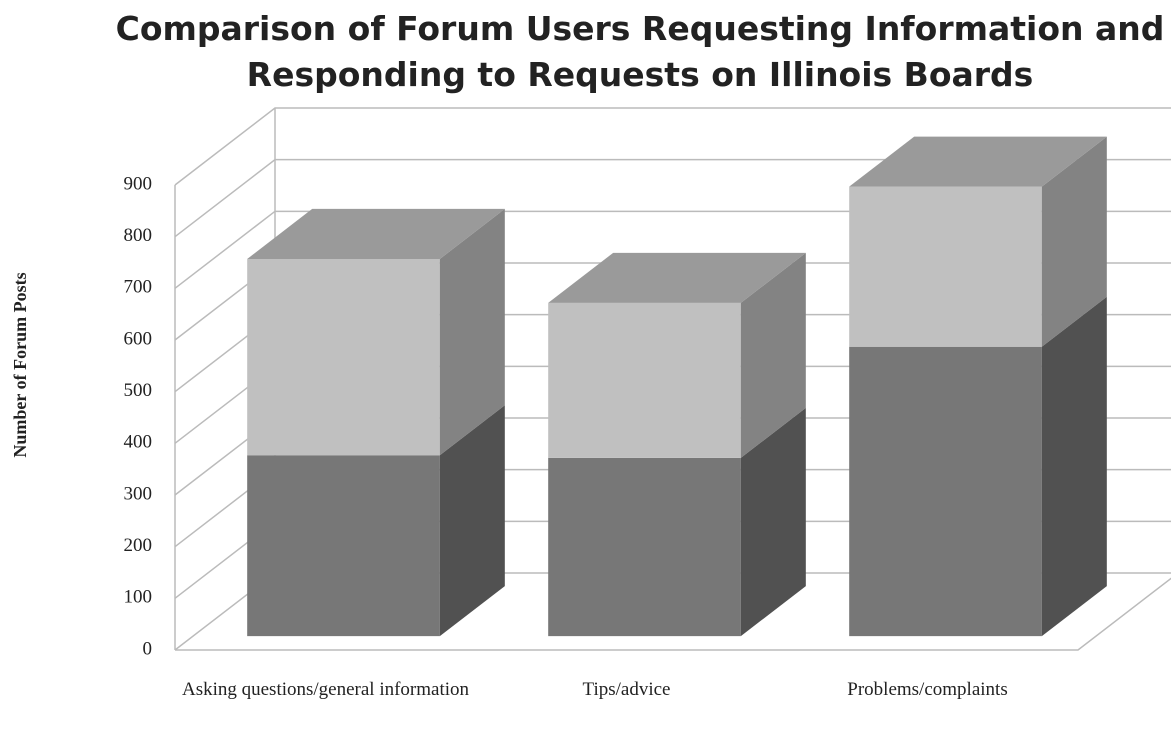  I want to click on y-tick-label: 800, so click(138, 235).